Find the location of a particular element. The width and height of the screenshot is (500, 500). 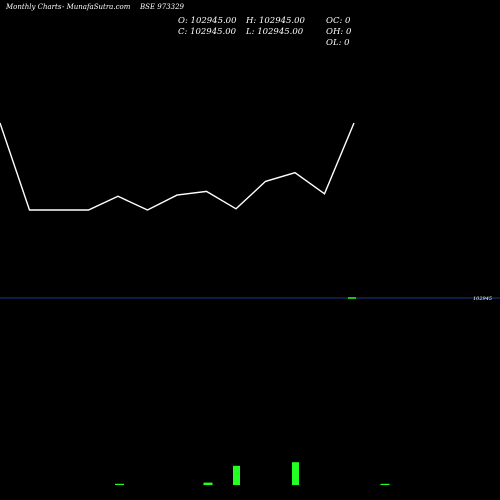

price-level-label: 102945 is located at coordinates (482, 299).